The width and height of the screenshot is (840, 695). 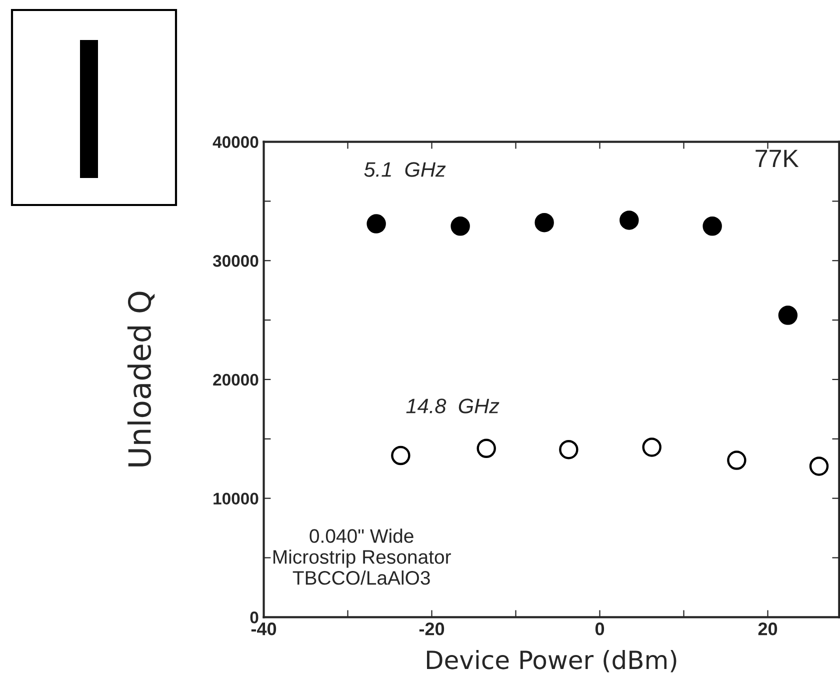 What do you see at coordinates (254, 618) in the screenshot?
I see `y-tick-label: 0` at bounding box center [254, 618].